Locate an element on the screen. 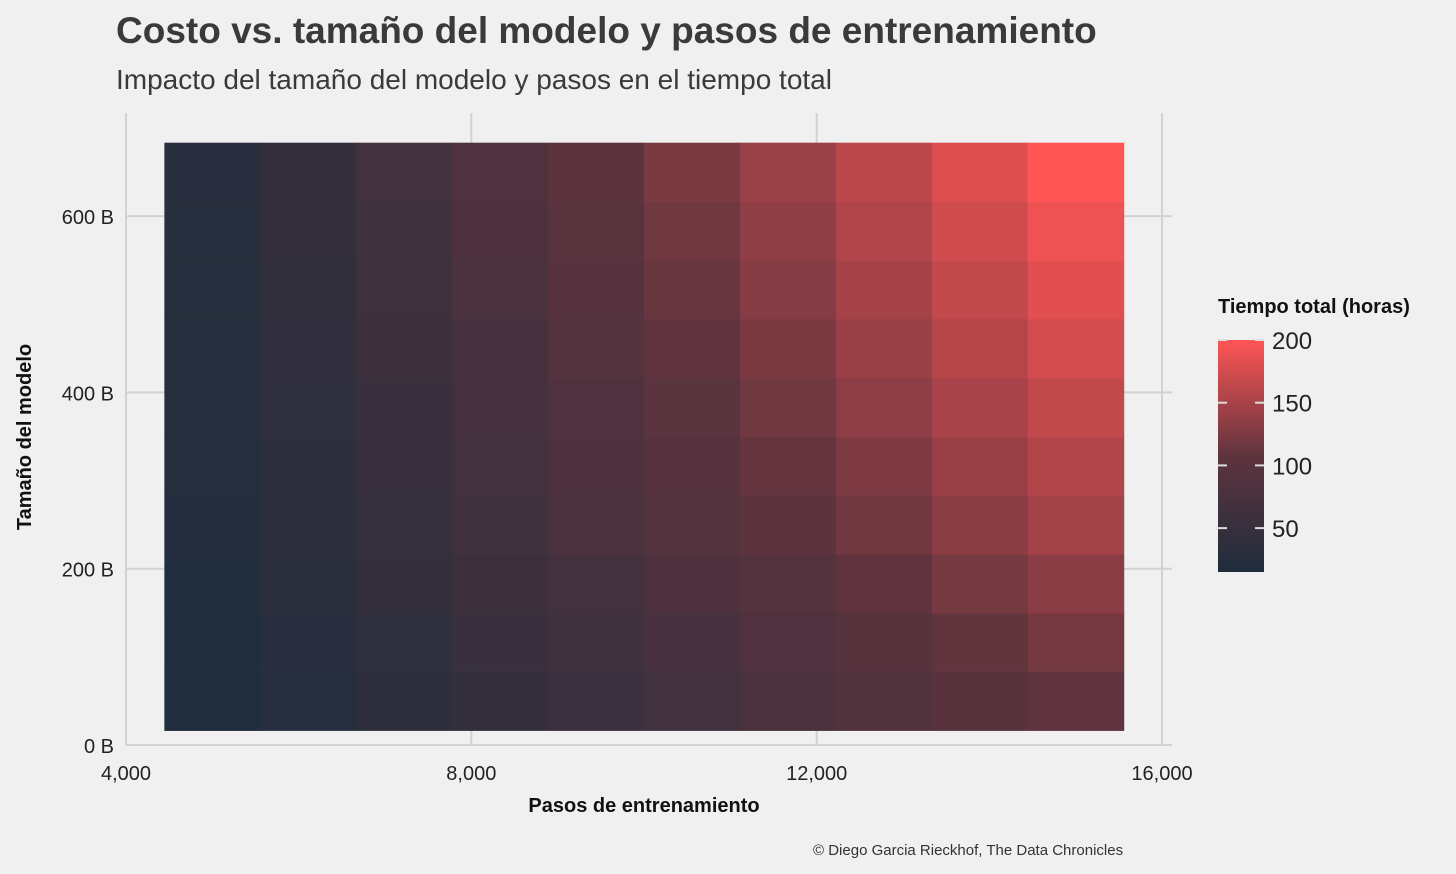 This screenshot has width=1456, height=874. y-tick-label: 200 B is located at coordinates (88, 571).